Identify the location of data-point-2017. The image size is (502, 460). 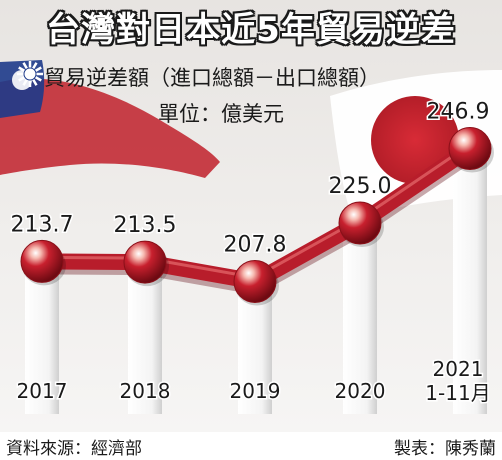
(42, 261).